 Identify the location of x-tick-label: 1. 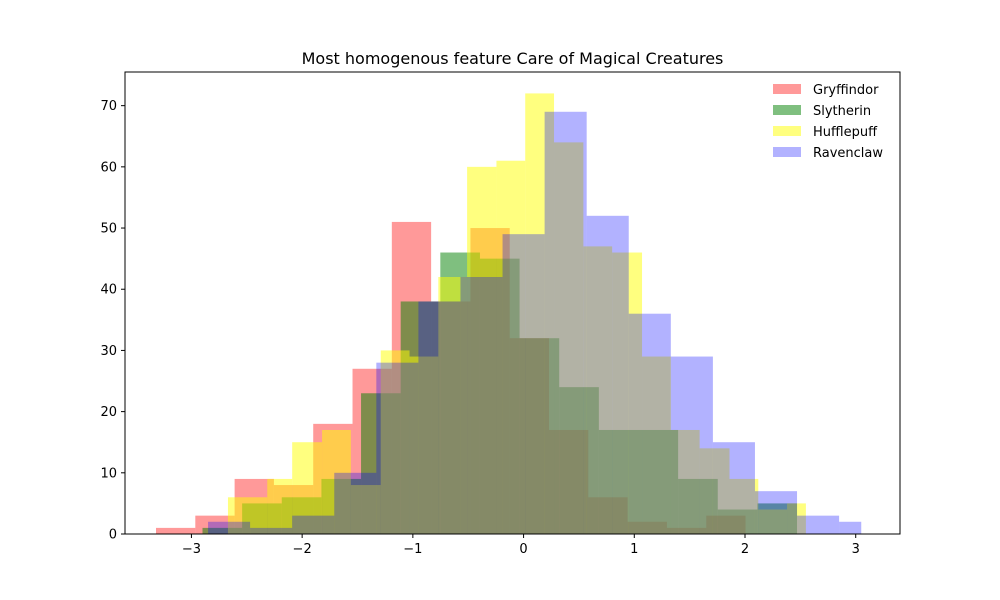
(634, 549).